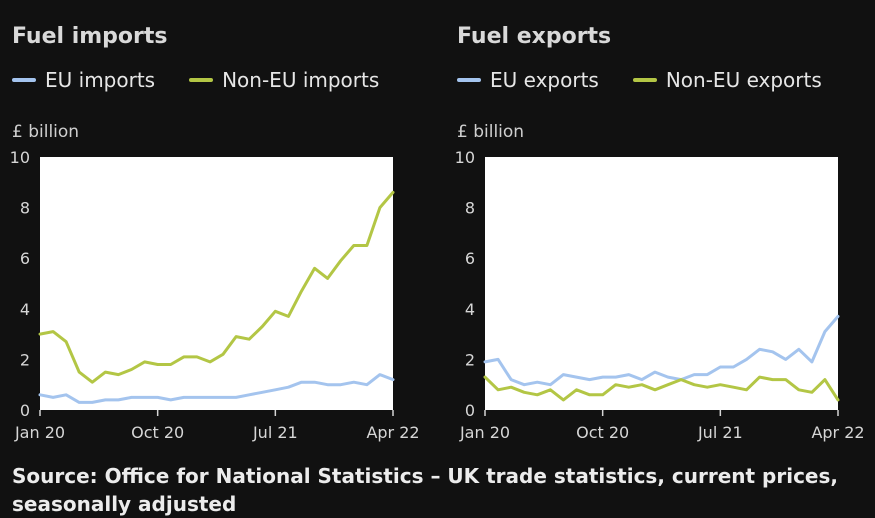 This screenshot has height=518, width=875. What do you see at coordinates (216, 388) in the screenshot?
I see `series-line-eu-imports` at bounding box center [216, 388].